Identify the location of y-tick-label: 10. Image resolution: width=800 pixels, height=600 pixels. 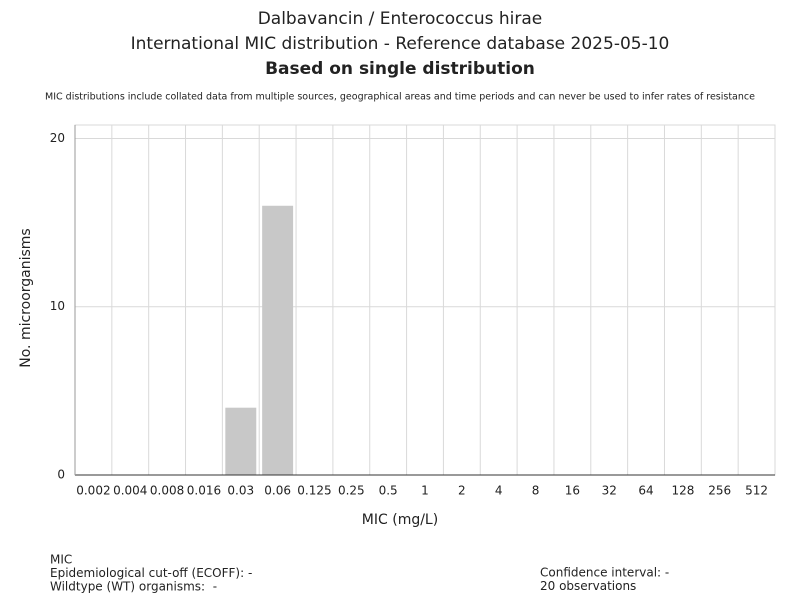
(57, 306).